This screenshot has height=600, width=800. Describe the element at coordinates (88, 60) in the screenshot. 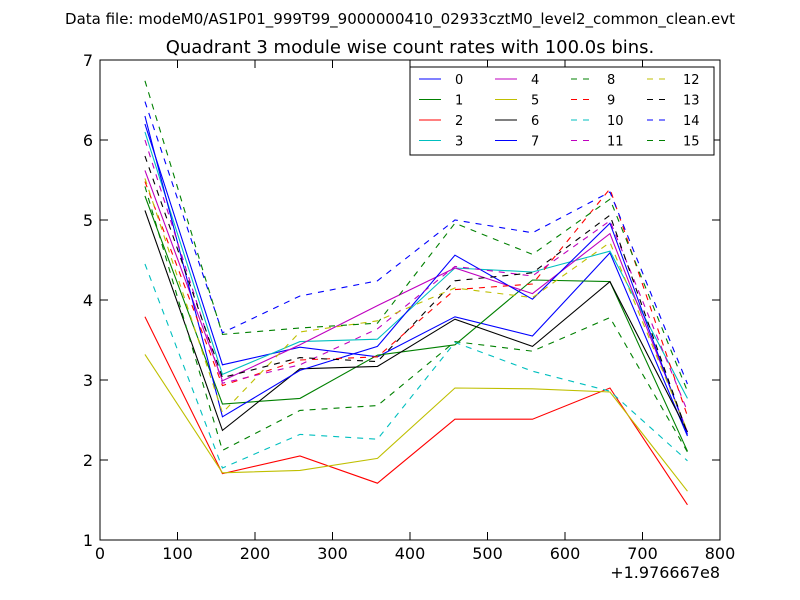

I see `y-tick-label: 7` at that location.